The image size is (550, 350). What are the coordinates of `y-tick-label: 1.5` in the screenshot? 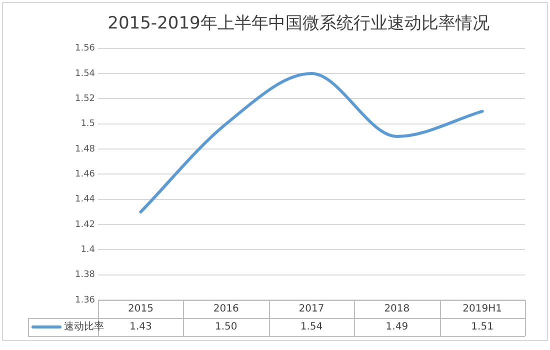 It's located at (88, 124).